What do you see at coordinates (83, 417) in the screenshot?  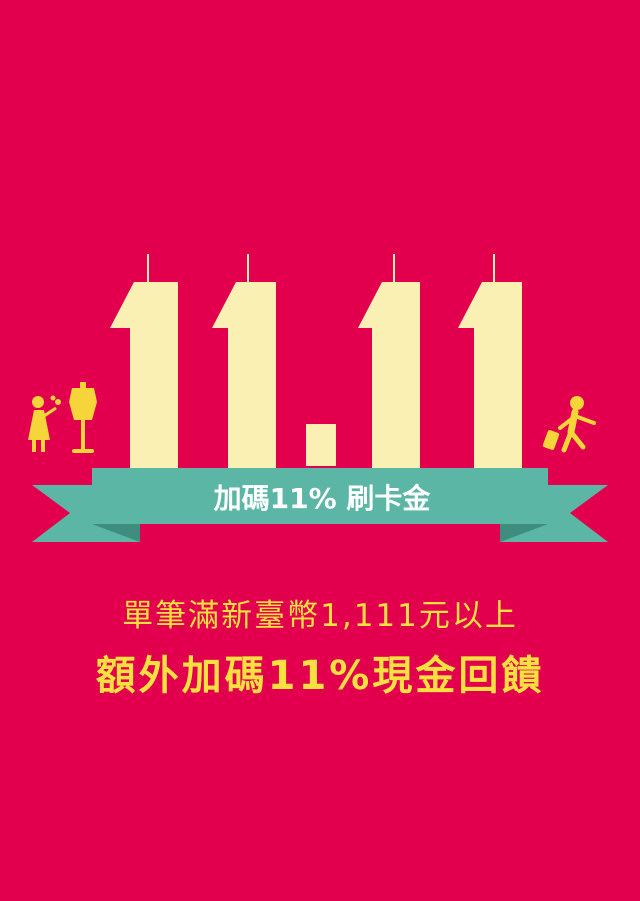 I see `mannequin-icon` at bounding box center [83, 417].